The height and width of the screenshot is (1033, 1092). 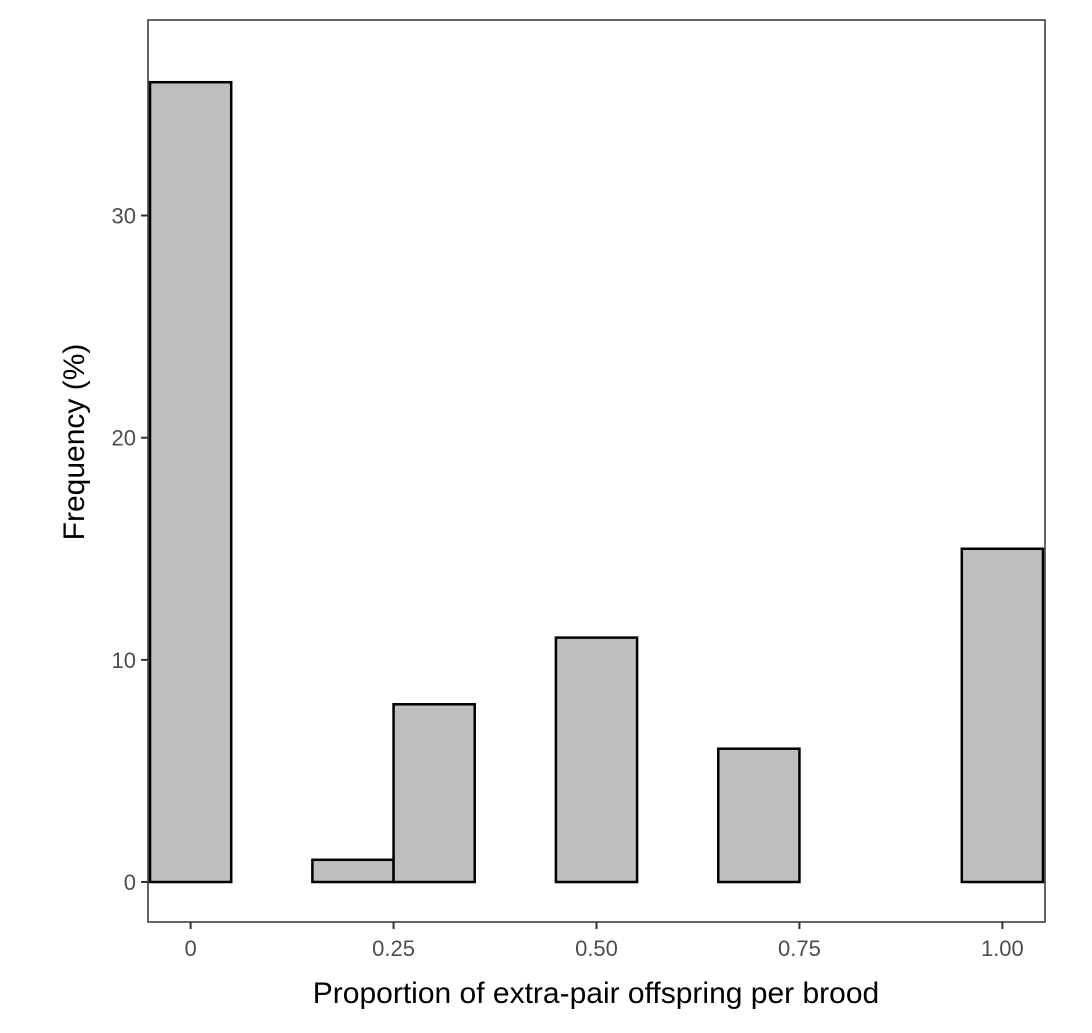 What do you see at coordinates (124, 660) in the screenshot?
I see `y-tick-label: 10` at bounding box center [124, 660].